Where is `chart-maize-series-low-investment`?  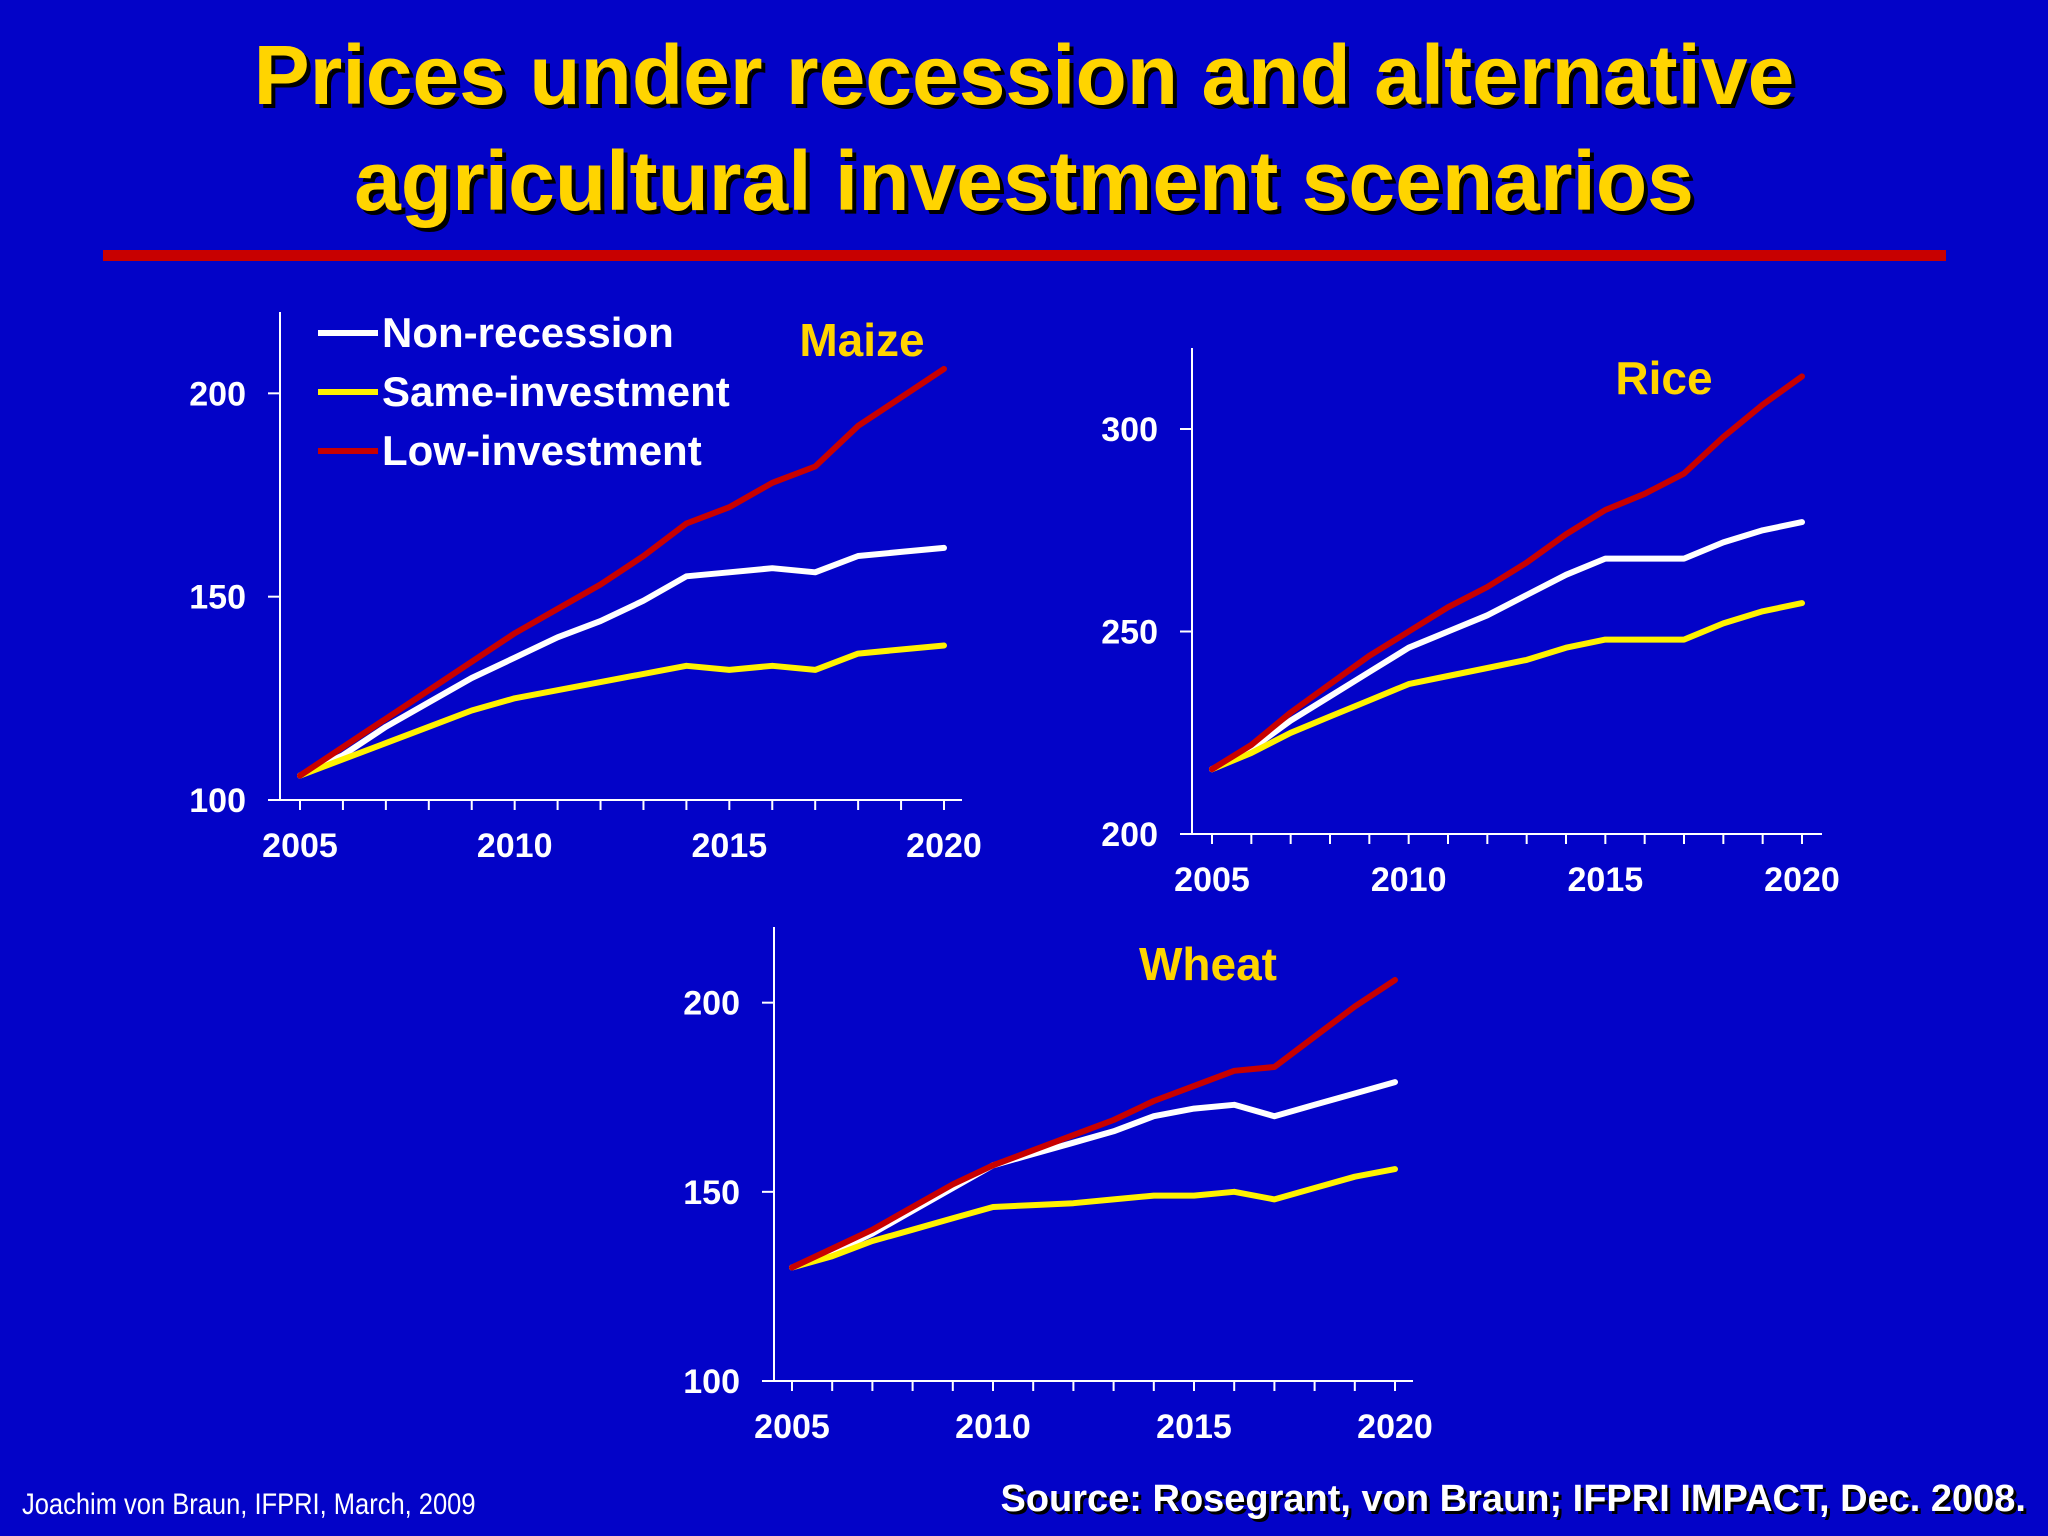 chart-maize-series-low-investment is located at coordinates (622, 572).